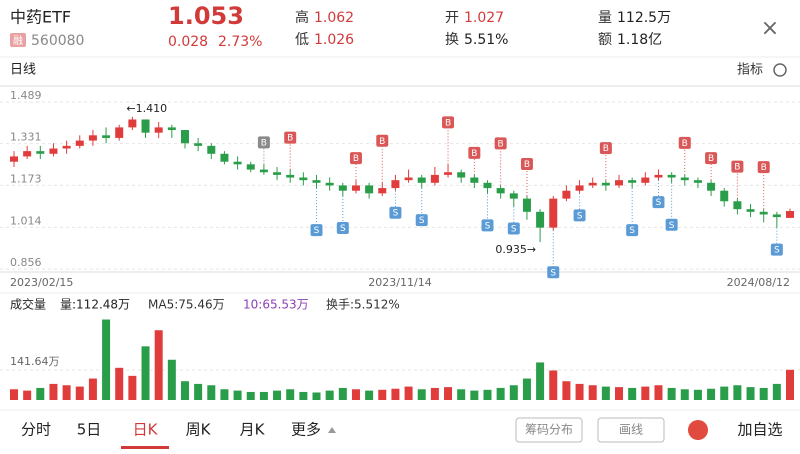 This screenshot has height=454, width=800. What do you see at coordinates (146, 430) in the screenshot?
I see `period-tab: 日K` at bounding box center [146, 430].